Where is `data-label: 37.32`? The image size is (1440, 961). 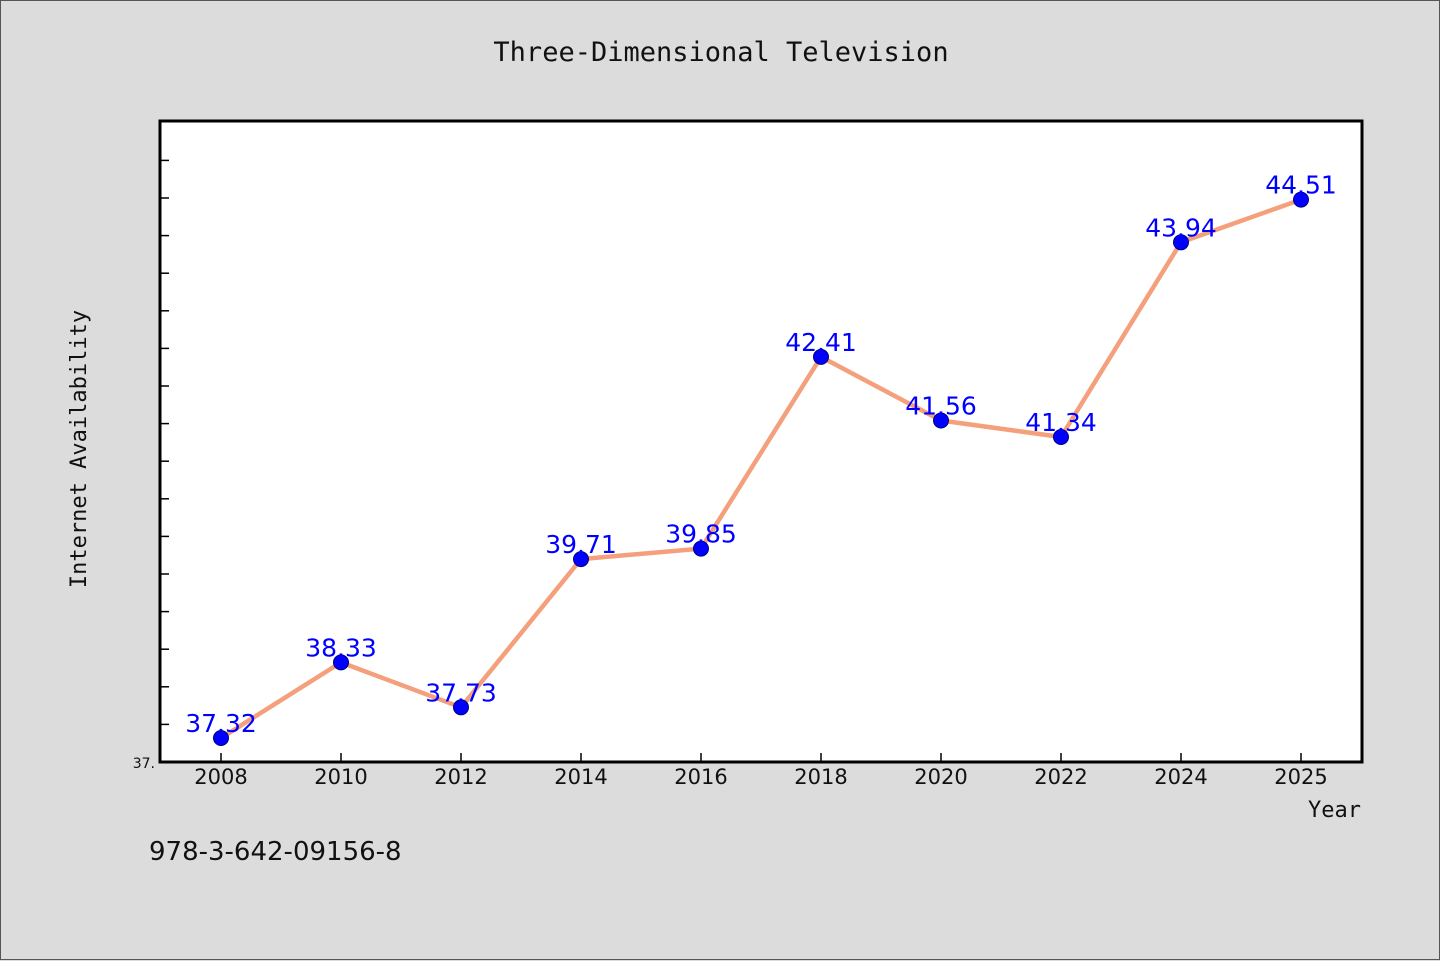
data-label: 37.32 is located at coordinates (221, 723).